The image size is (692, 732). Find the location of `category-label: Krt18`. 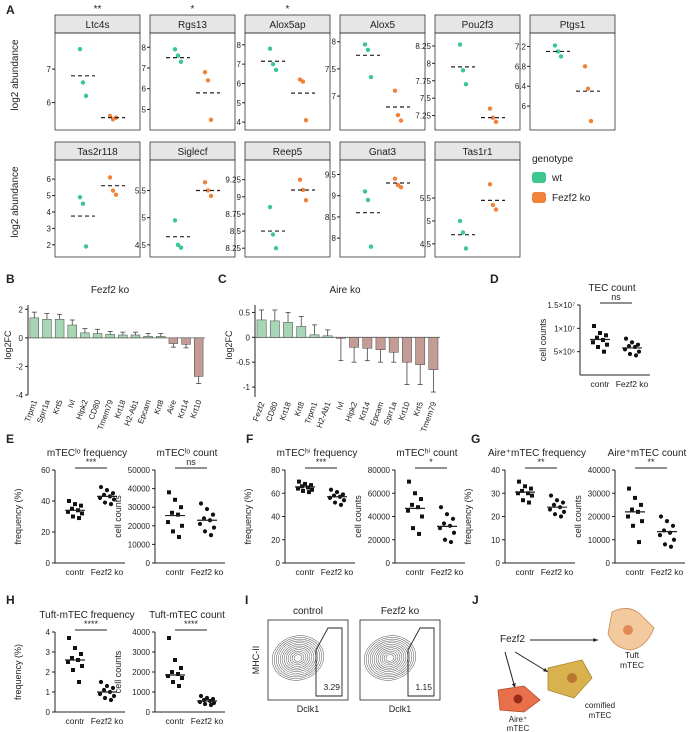

category-label: Krt18 is located at coordinates (285, 411).